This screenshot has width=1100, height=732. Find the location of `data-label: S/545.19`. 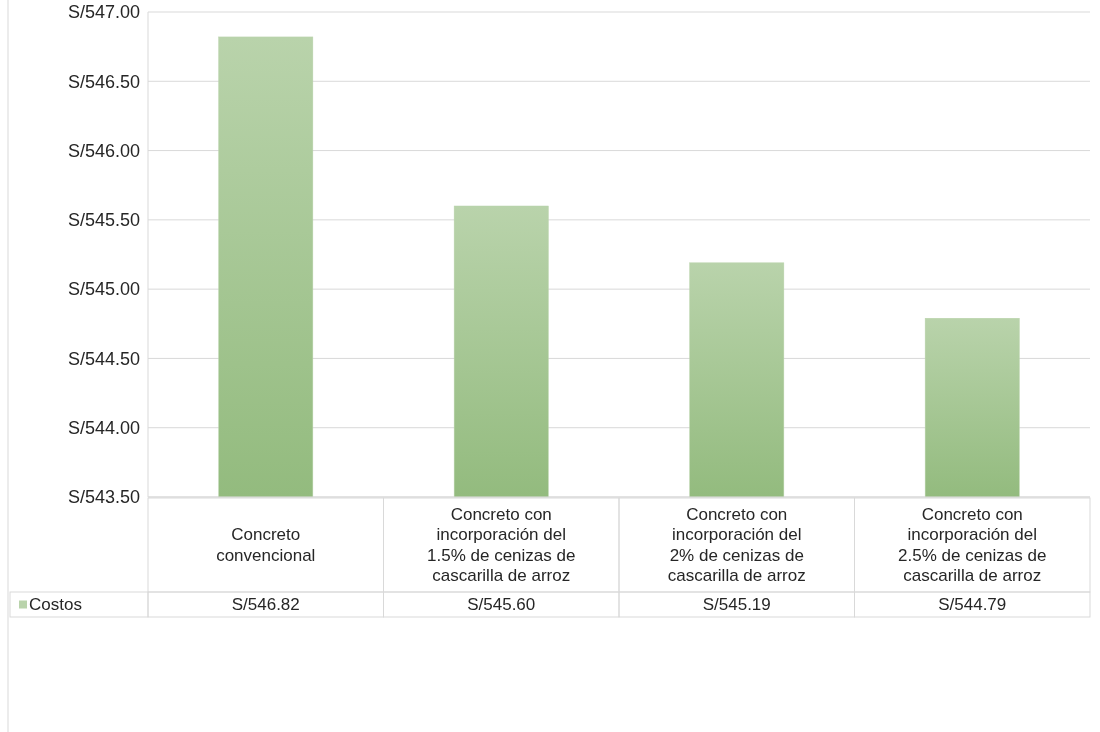

data-label: S/545.19 is located at coordinates (736, 605).